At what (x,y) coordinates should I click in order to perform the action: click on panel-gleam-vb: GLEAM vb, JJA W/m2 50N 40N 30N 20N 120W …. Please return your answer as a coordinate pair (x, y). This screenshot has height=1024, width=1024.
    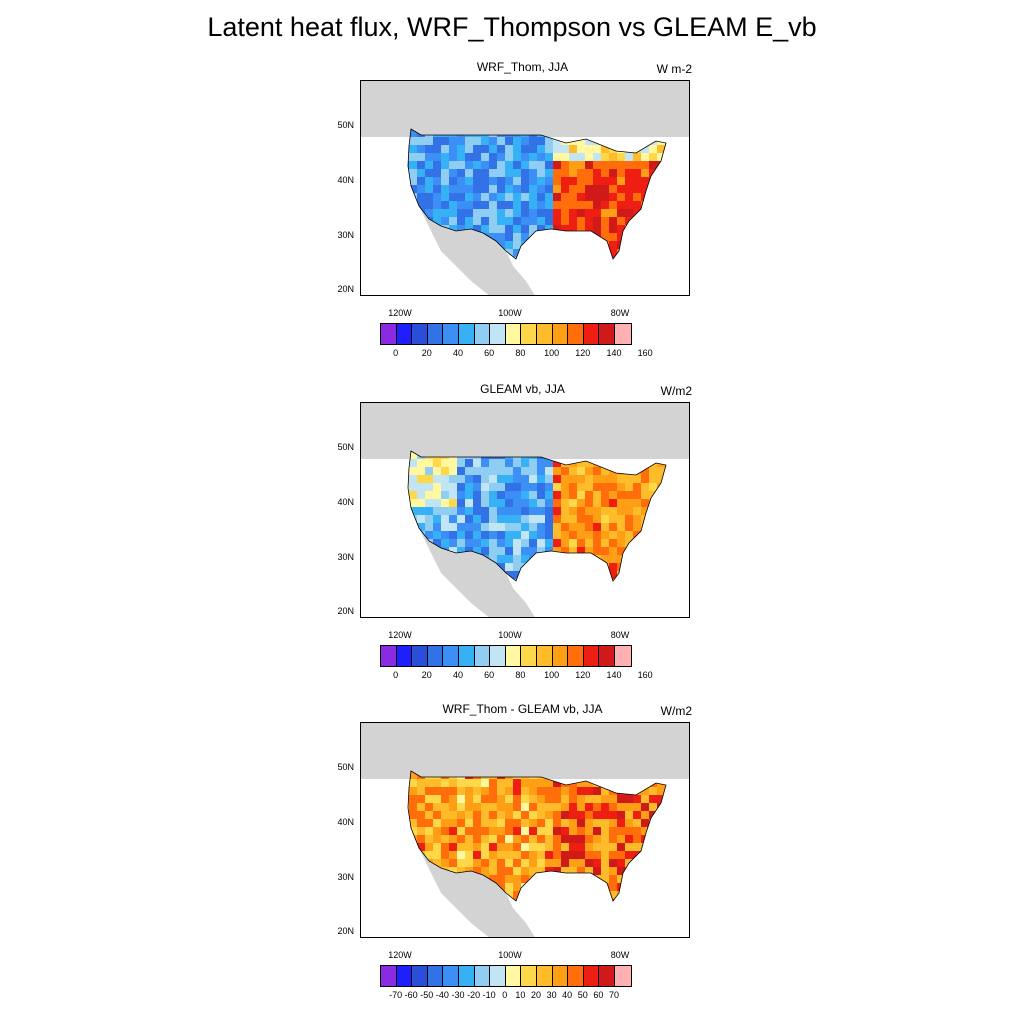
    Looking at the image, I should click on (510, 542).